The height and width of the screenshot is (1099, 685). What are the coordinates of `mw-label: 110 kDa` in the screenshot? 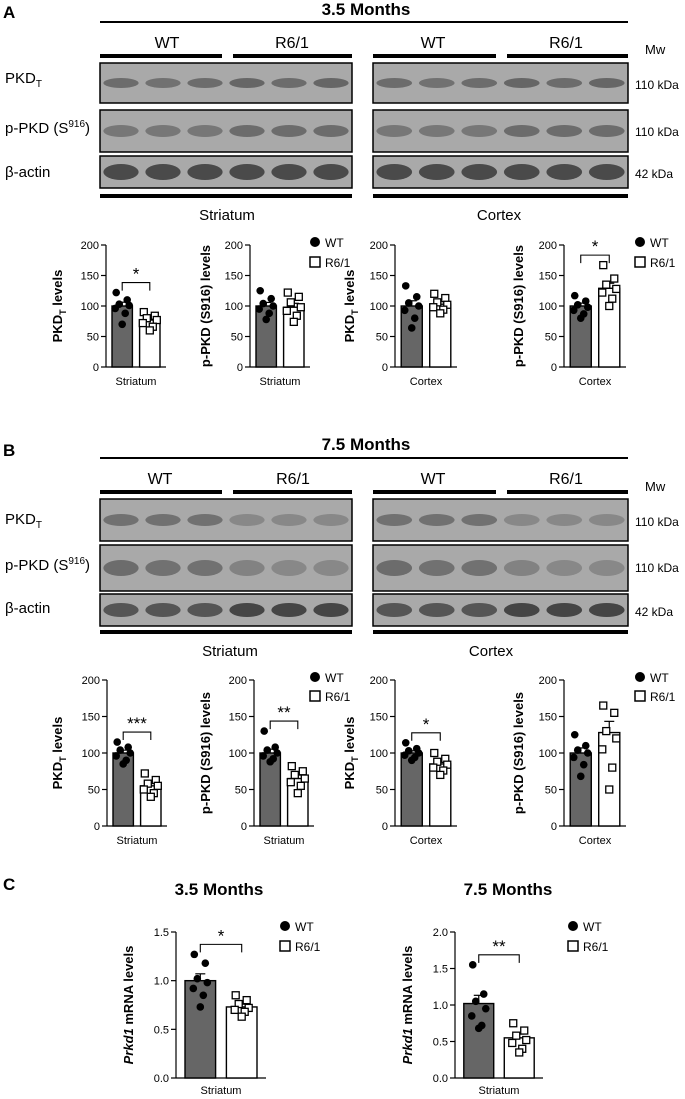 It's located at (657, 522).